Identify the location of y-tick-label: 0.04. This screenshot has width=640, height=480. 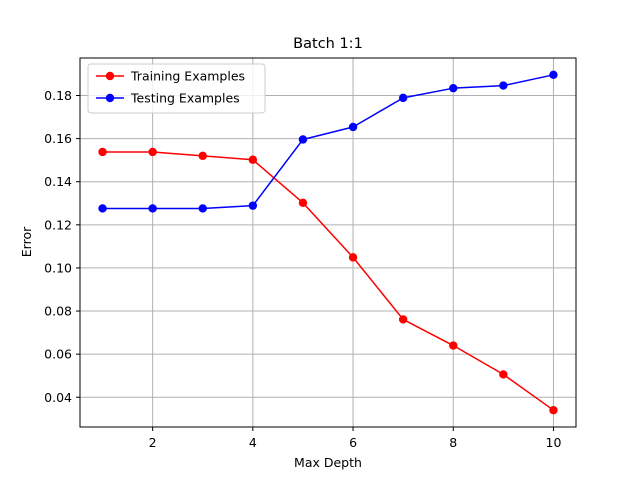
(58, 397).